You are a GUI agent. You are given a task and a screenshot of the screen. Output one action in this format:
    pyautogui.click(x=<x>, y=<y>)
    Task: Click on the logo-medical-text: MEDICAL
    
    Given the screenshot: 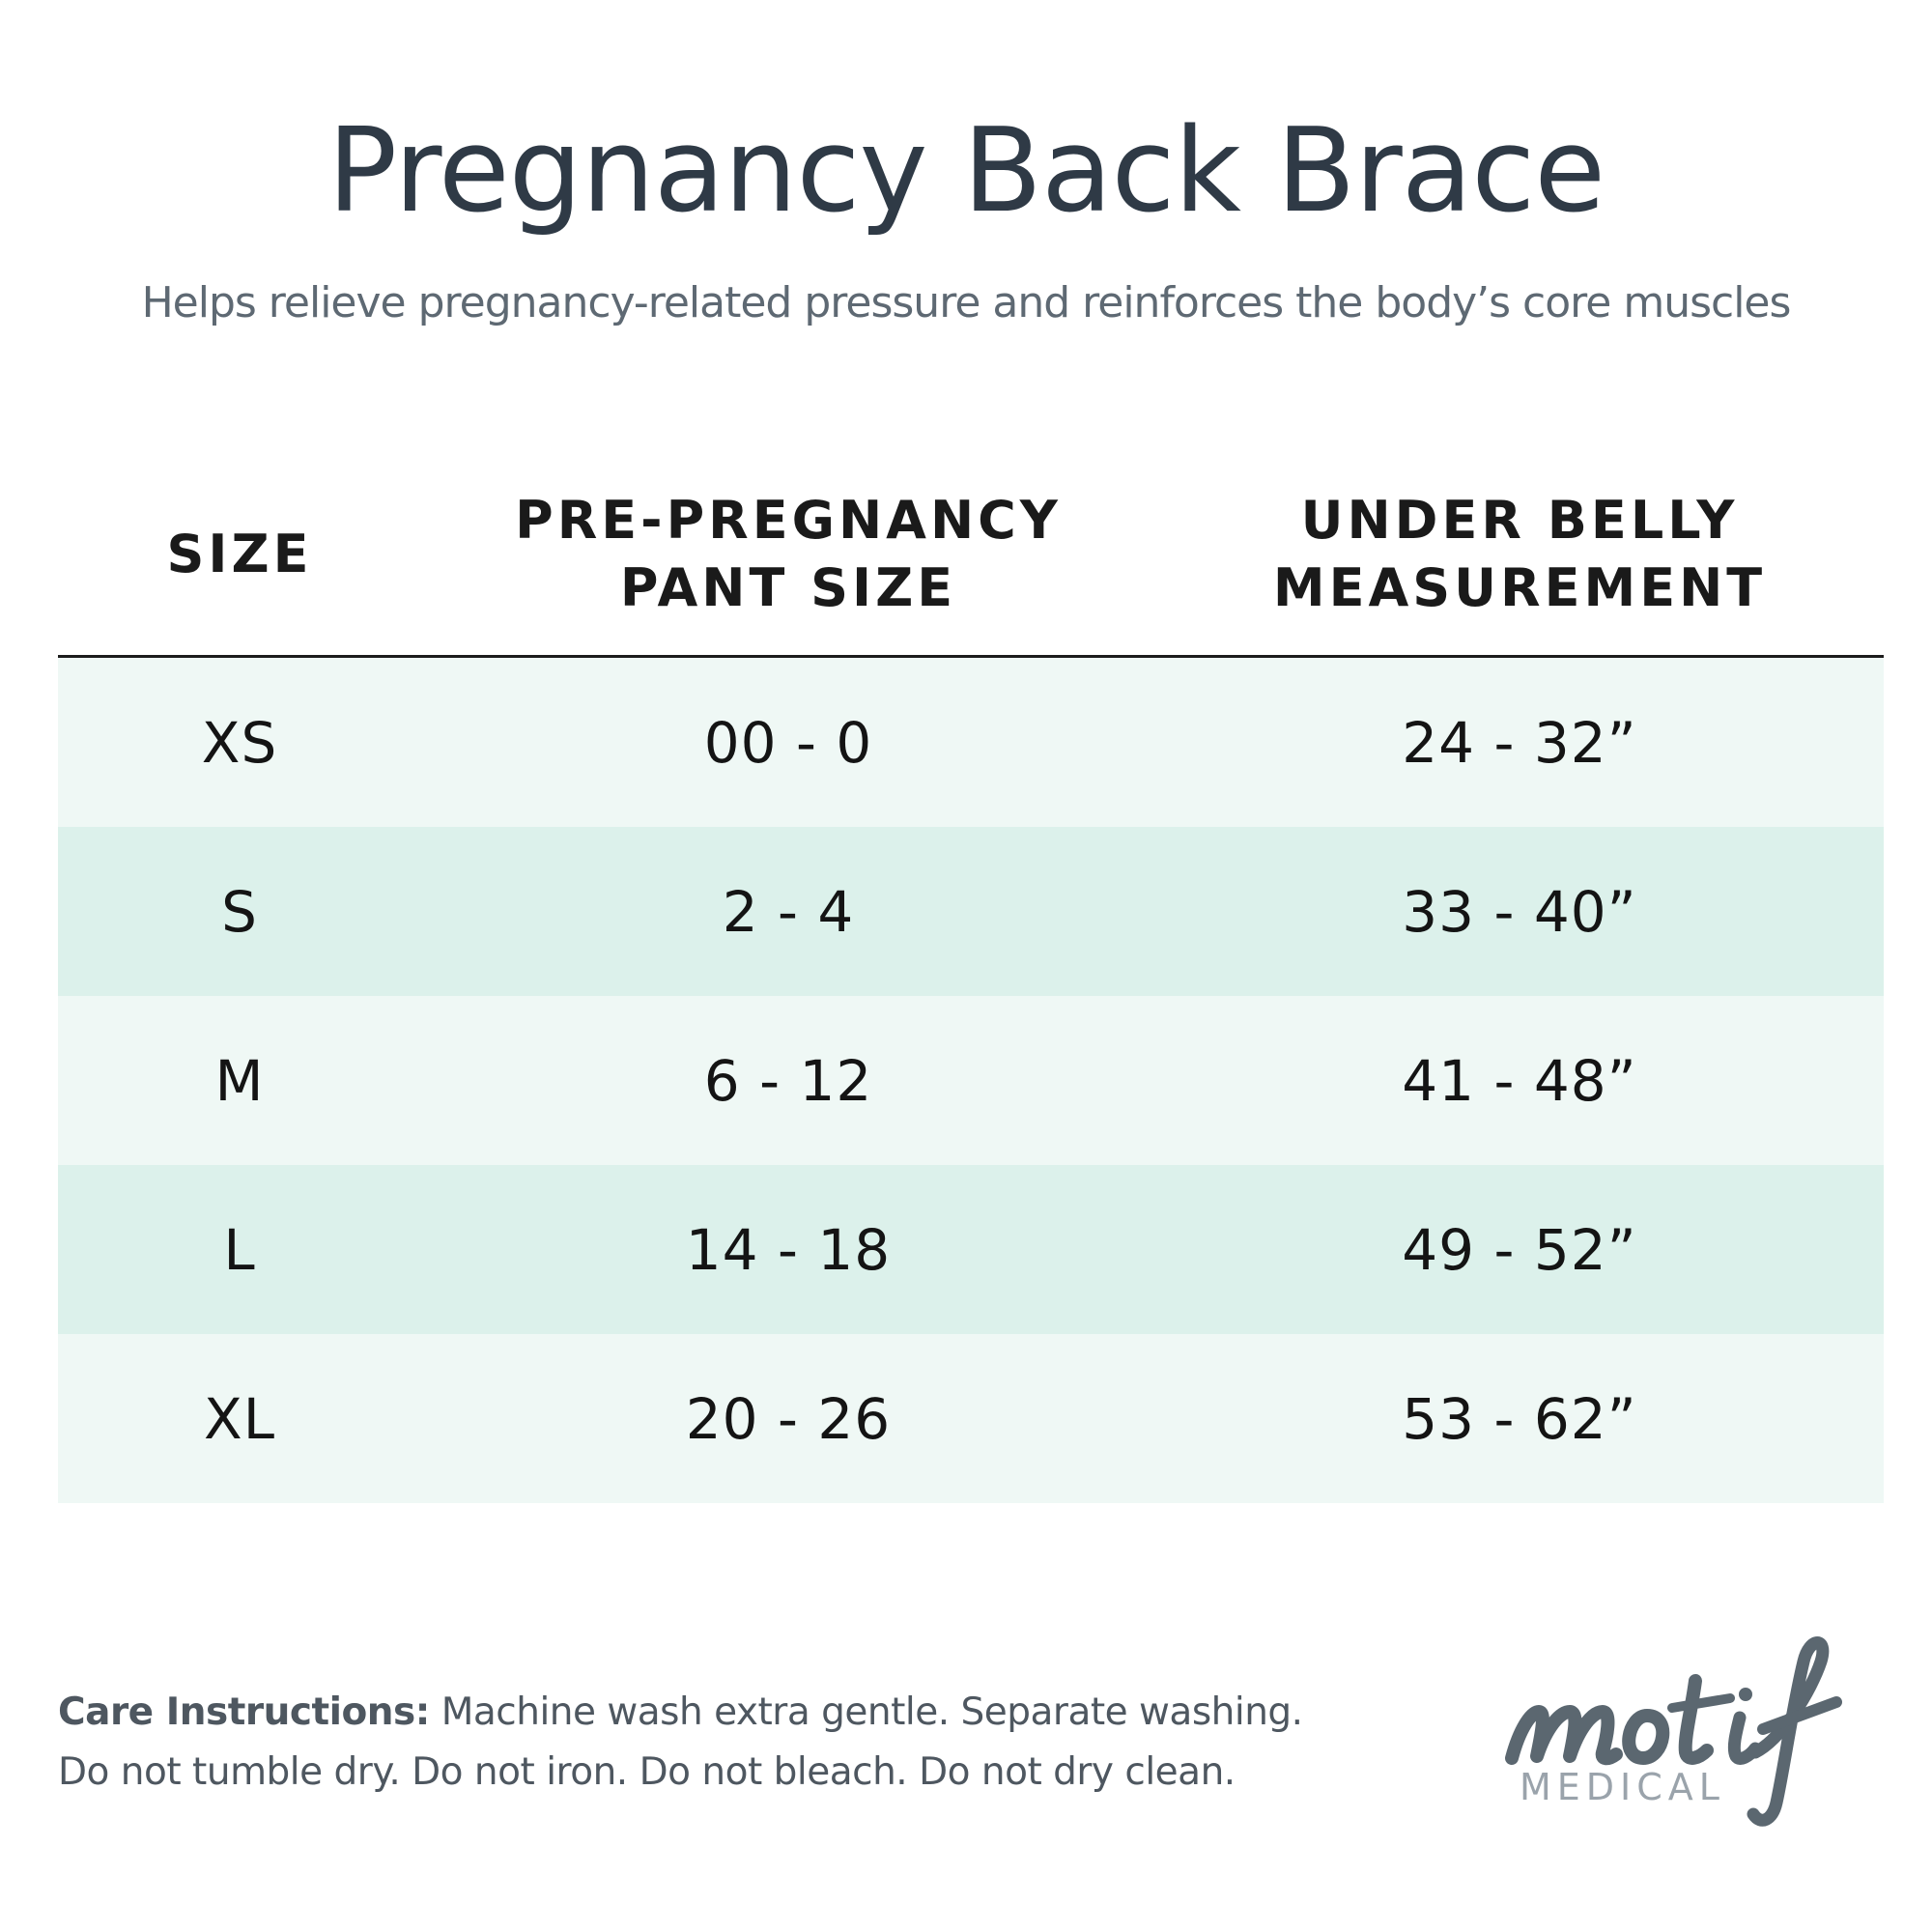 What is the action you would take?
    pyautogui.click(x=1622, y=1787)
    